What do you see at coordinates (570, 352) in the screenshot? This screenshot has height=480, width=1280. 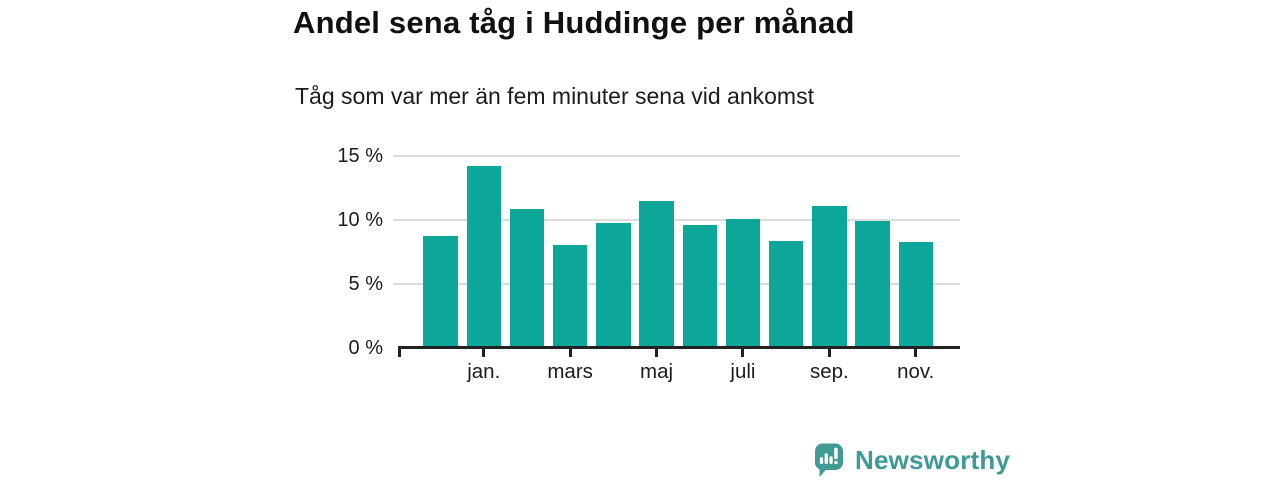 I see `x-axis-tick-mars` at bounding box center [570, 352].